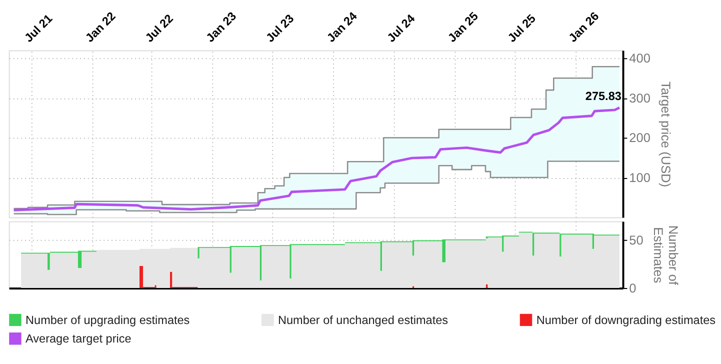 This screenshot has height=364, width=721. Describe the element at coordinates (639, 138) in the screenshot. I see `y-tick-label: 200` at that location.